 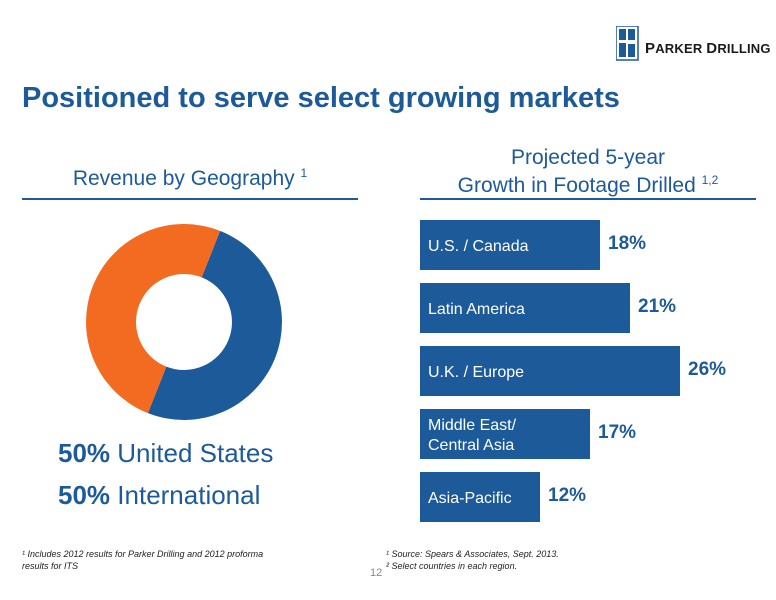 I want to click on bar-asia-pacific, so click(x=480, y=497).